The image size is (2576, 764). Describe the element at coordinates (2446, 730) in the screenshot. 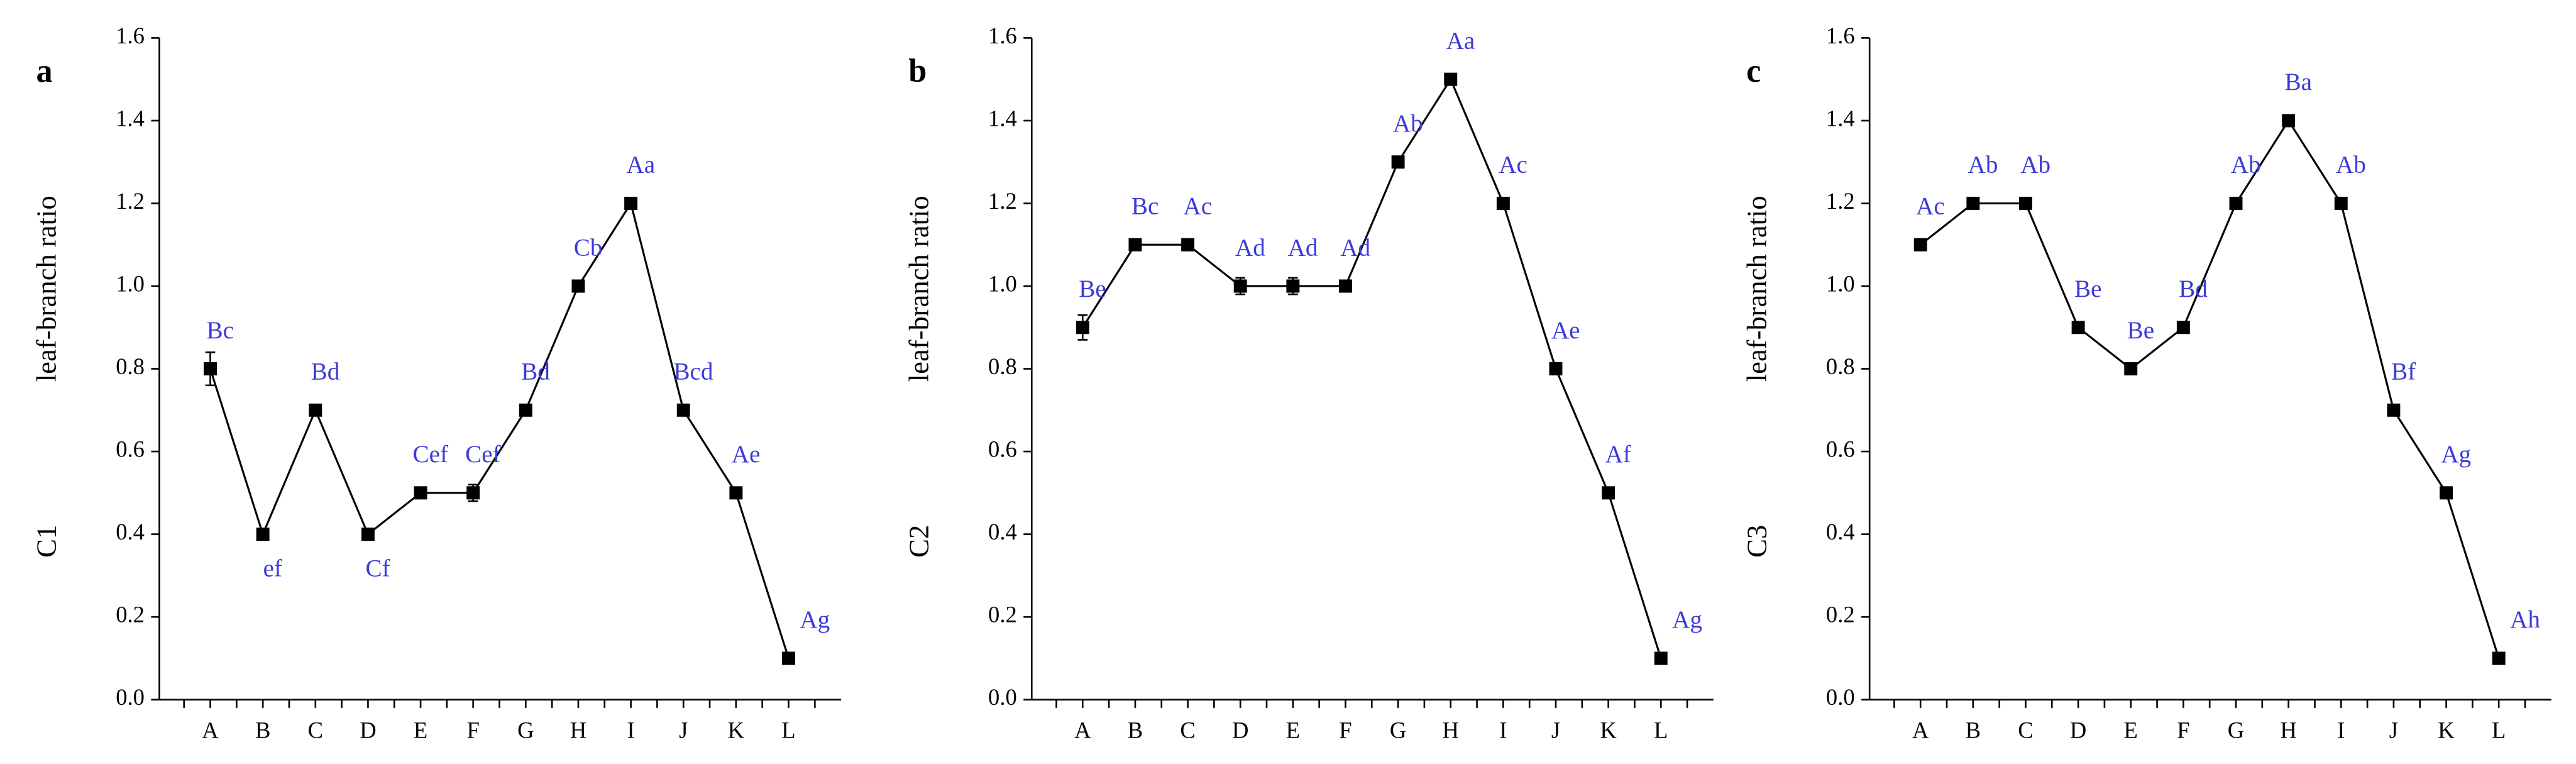

I see `x-tick-label: K` at that location.